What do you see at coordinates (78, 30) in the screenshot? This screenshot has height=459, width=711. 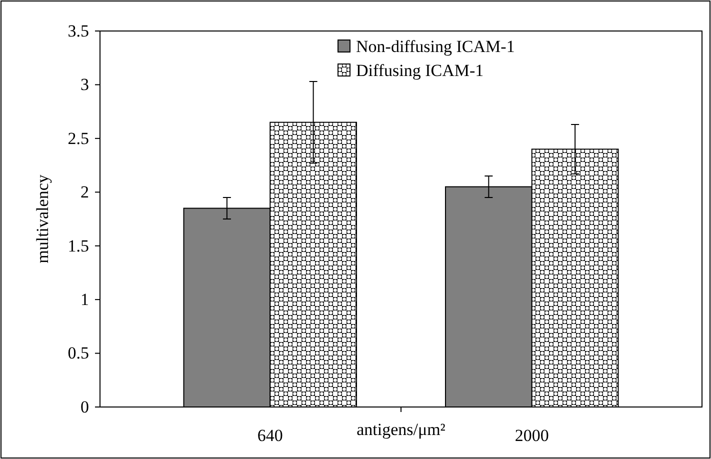 I see `y-tick-label: 3.5` at bounding box center [78, 30].